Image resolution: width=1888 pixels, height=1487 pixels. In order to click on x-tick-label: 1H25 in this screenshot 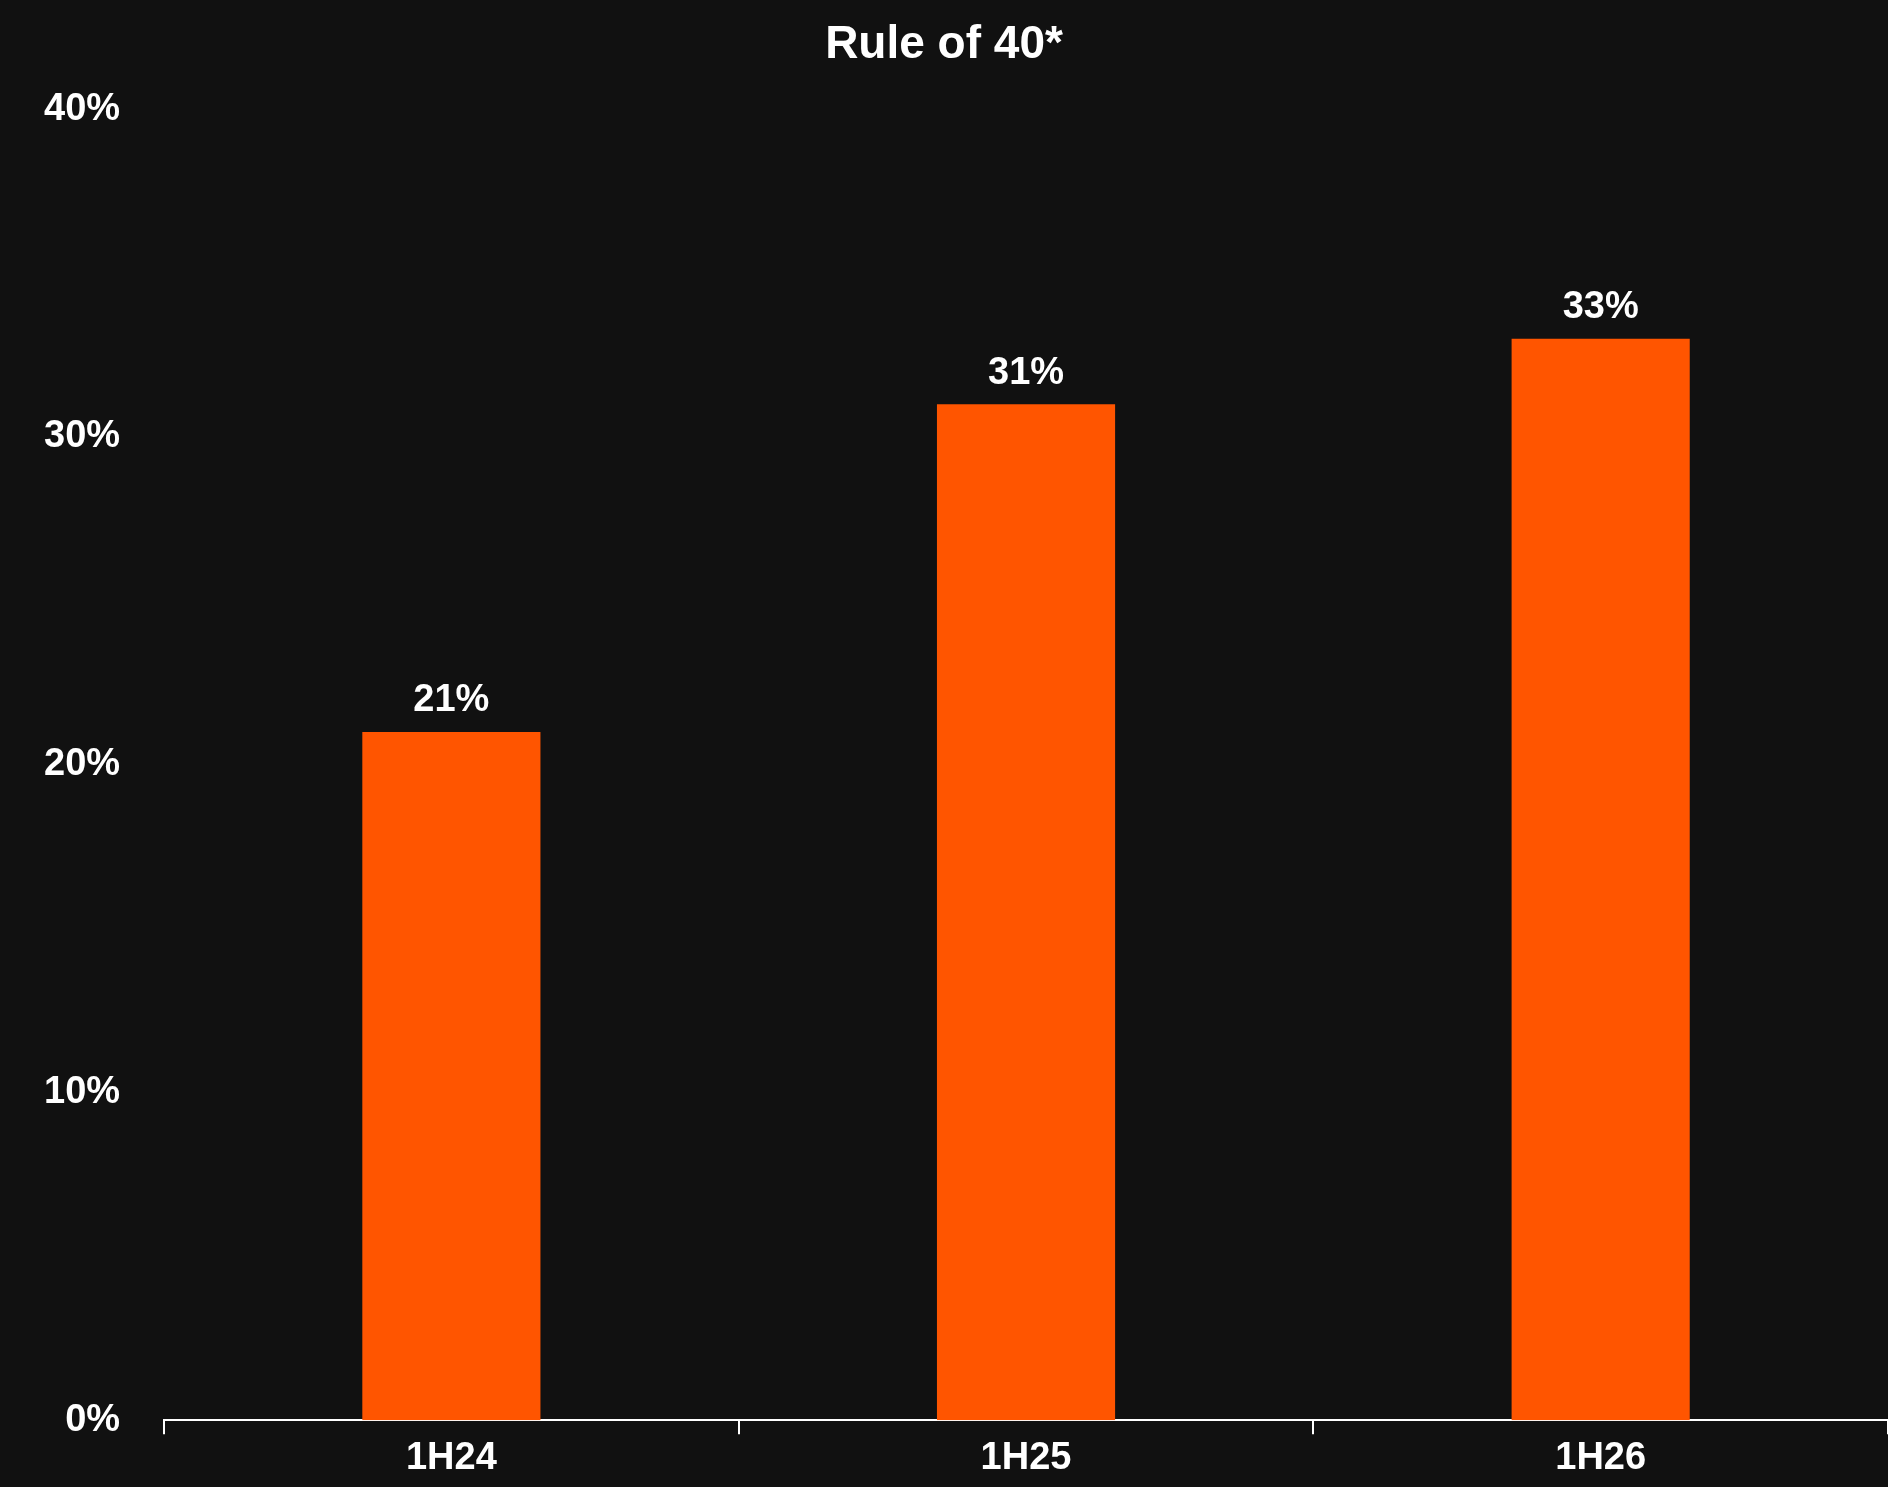, I will do `click(1026, 1456)`.